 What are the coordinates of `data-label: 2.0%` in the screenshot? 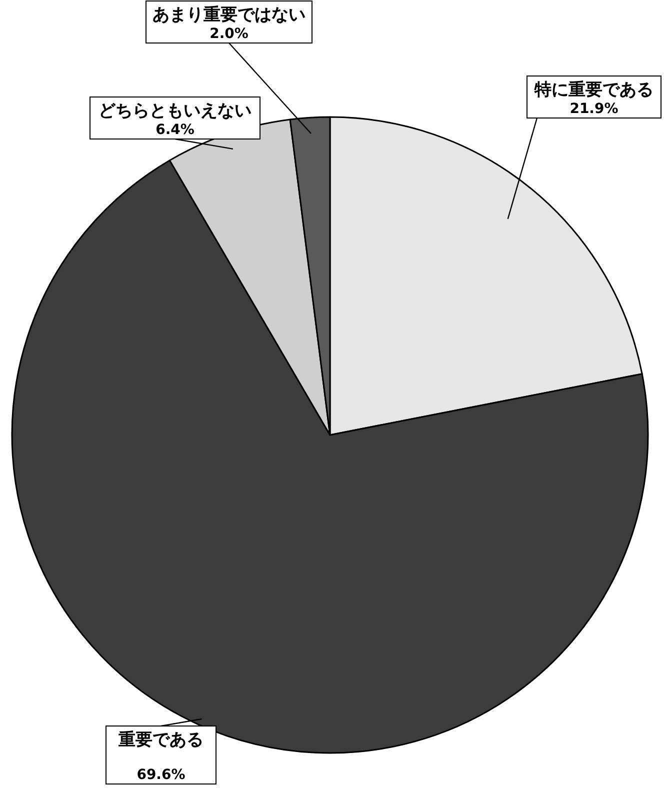 It's located at (229, 34).